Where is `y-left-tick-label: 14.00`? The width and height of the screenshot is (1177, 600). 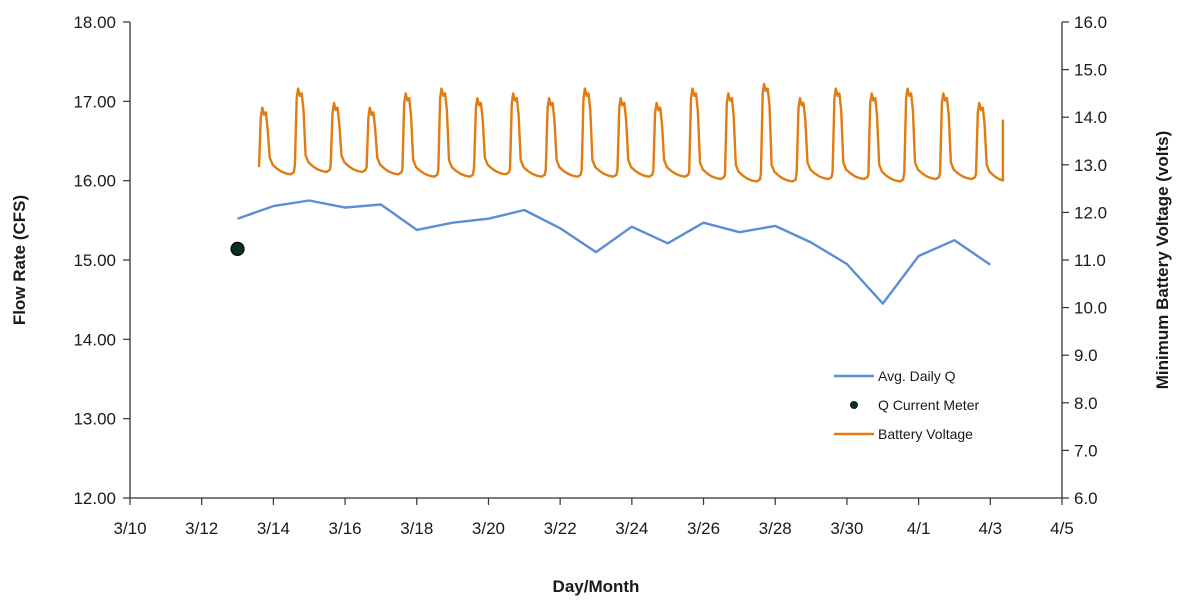 y-left-tick-label: 14.00 is located at coordinates (94, 339).